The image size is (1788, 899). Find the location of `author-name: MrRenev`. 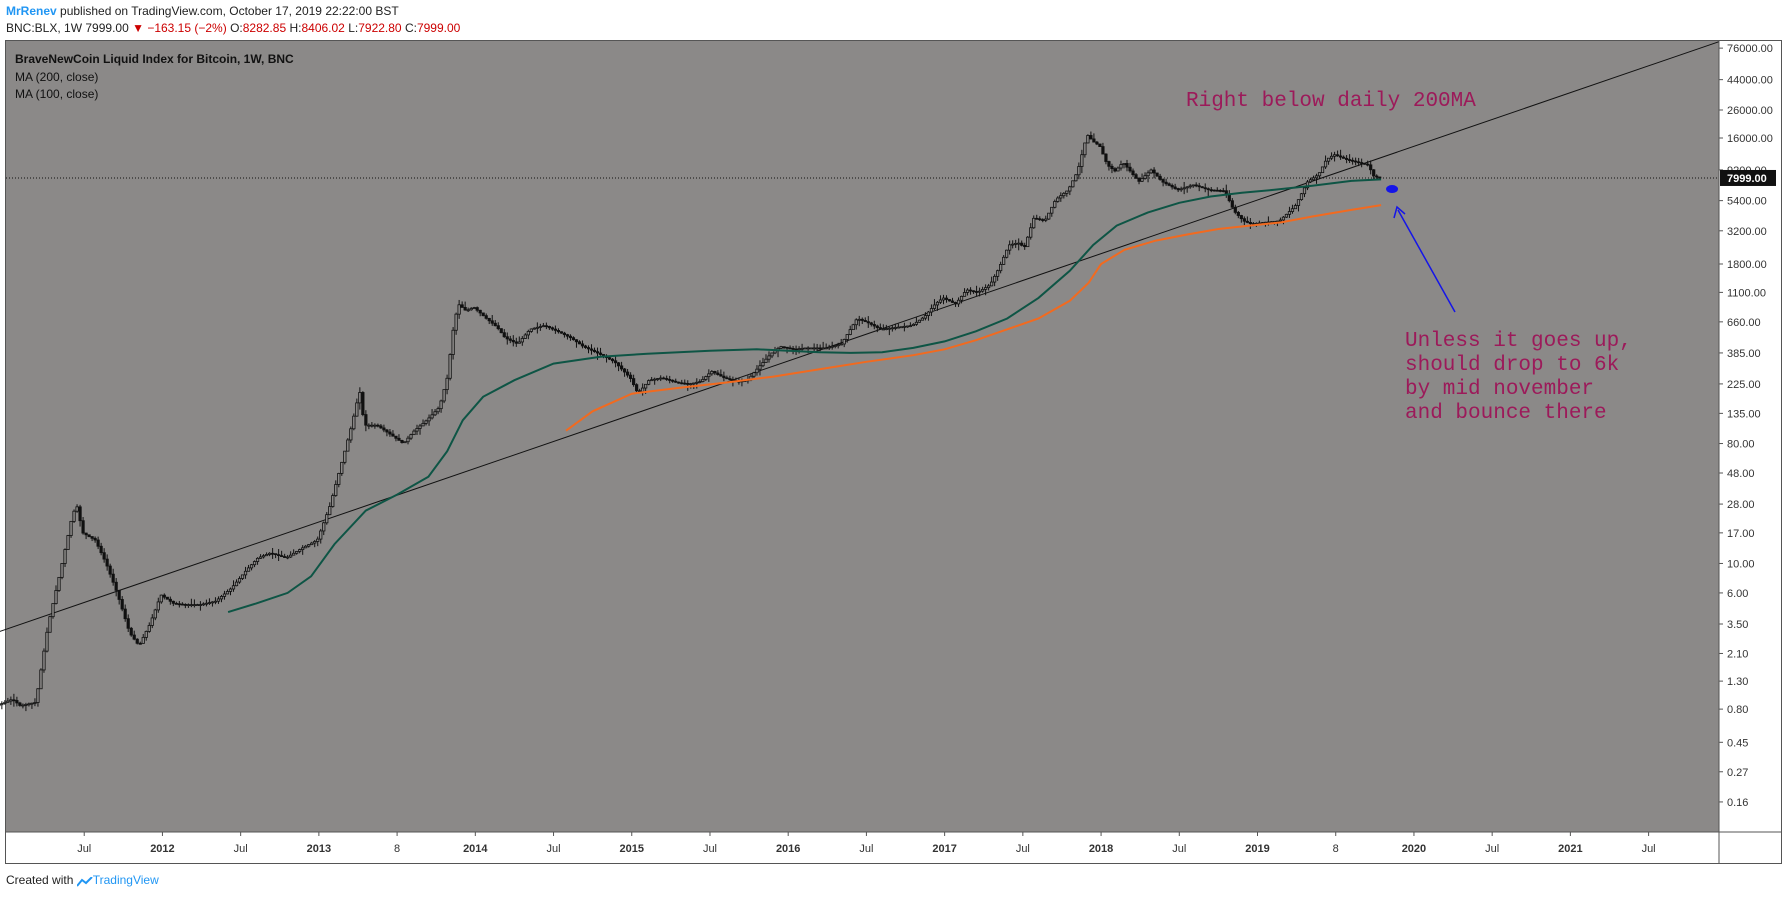

author-name: MrRenev is located at coordinates (31, 11).